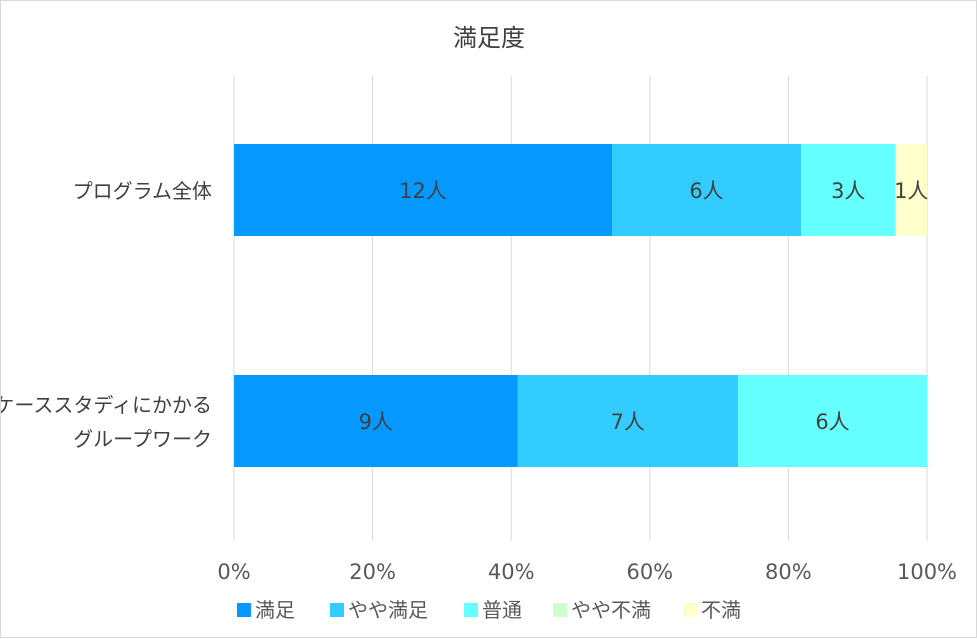 The height and width of the screenshot is (639, 977). I want to click on legend-label: 普通, so click(502, 610).